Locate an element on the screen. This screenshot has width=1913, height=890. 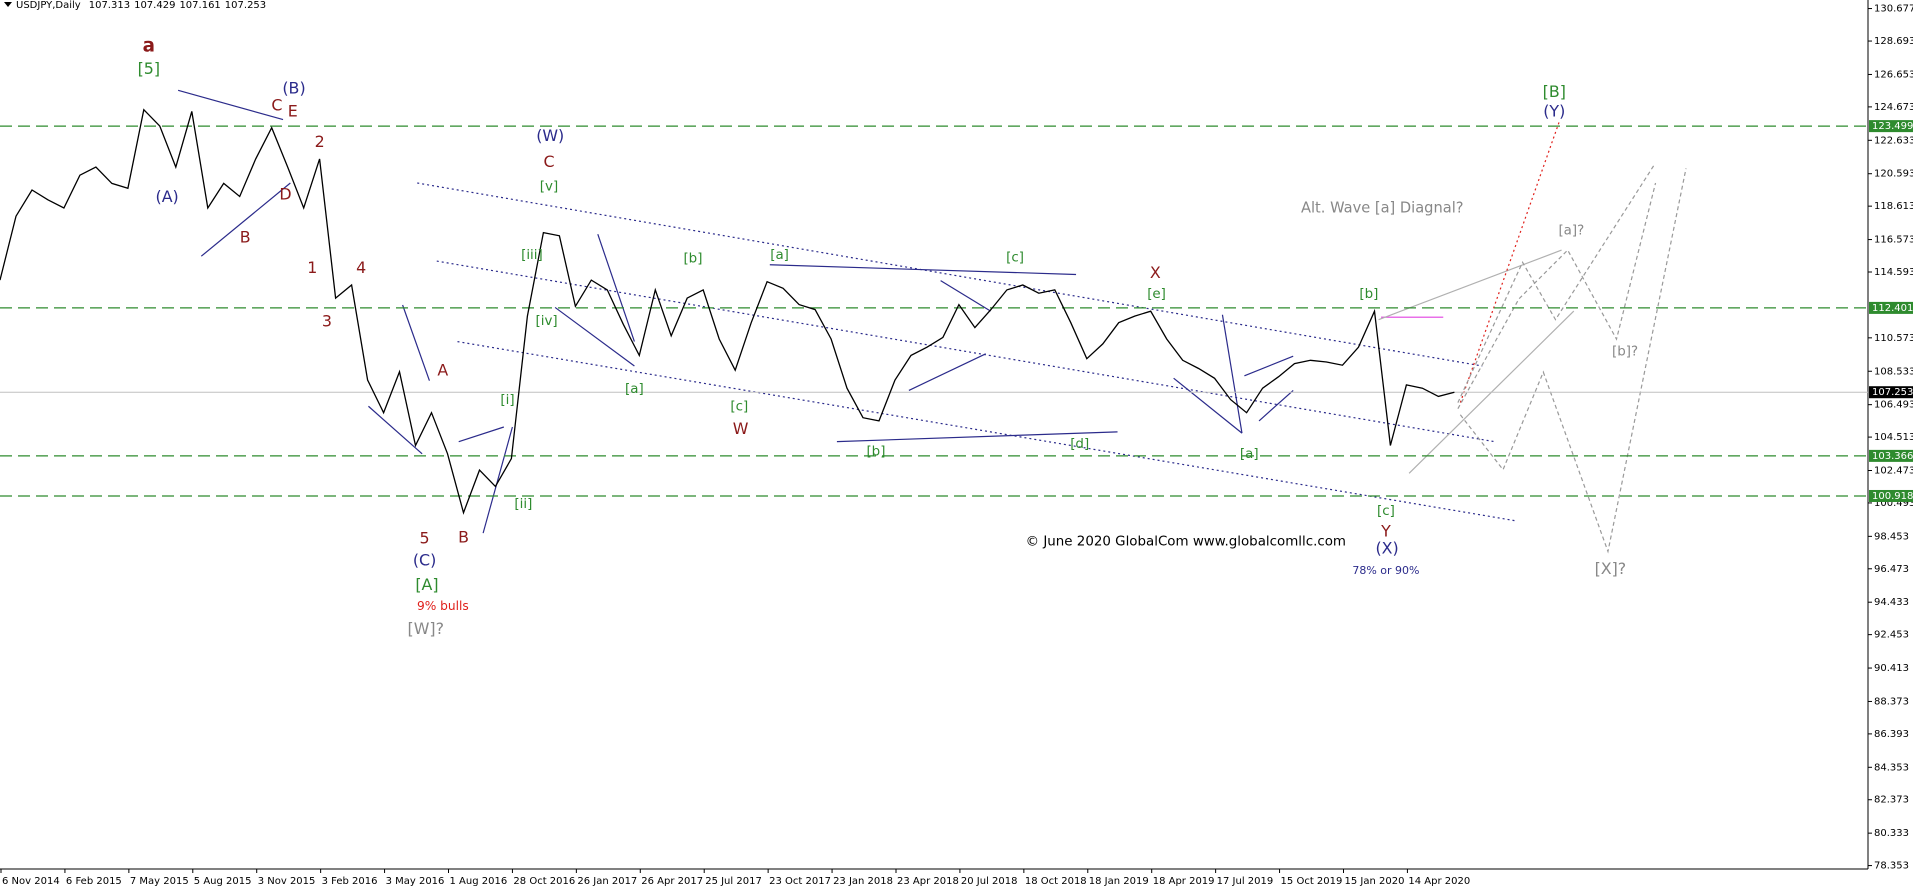
y-tick-label: 78.353 is located at coordinates (1891, 866).